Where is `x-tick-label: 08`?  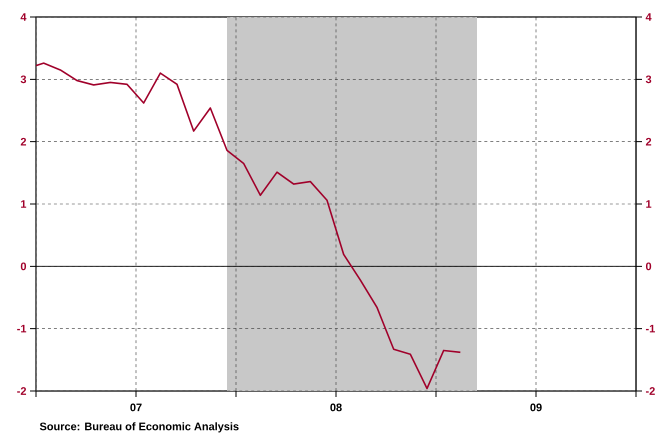
x-tick-label: 08 is located at coordinates (336, 408).